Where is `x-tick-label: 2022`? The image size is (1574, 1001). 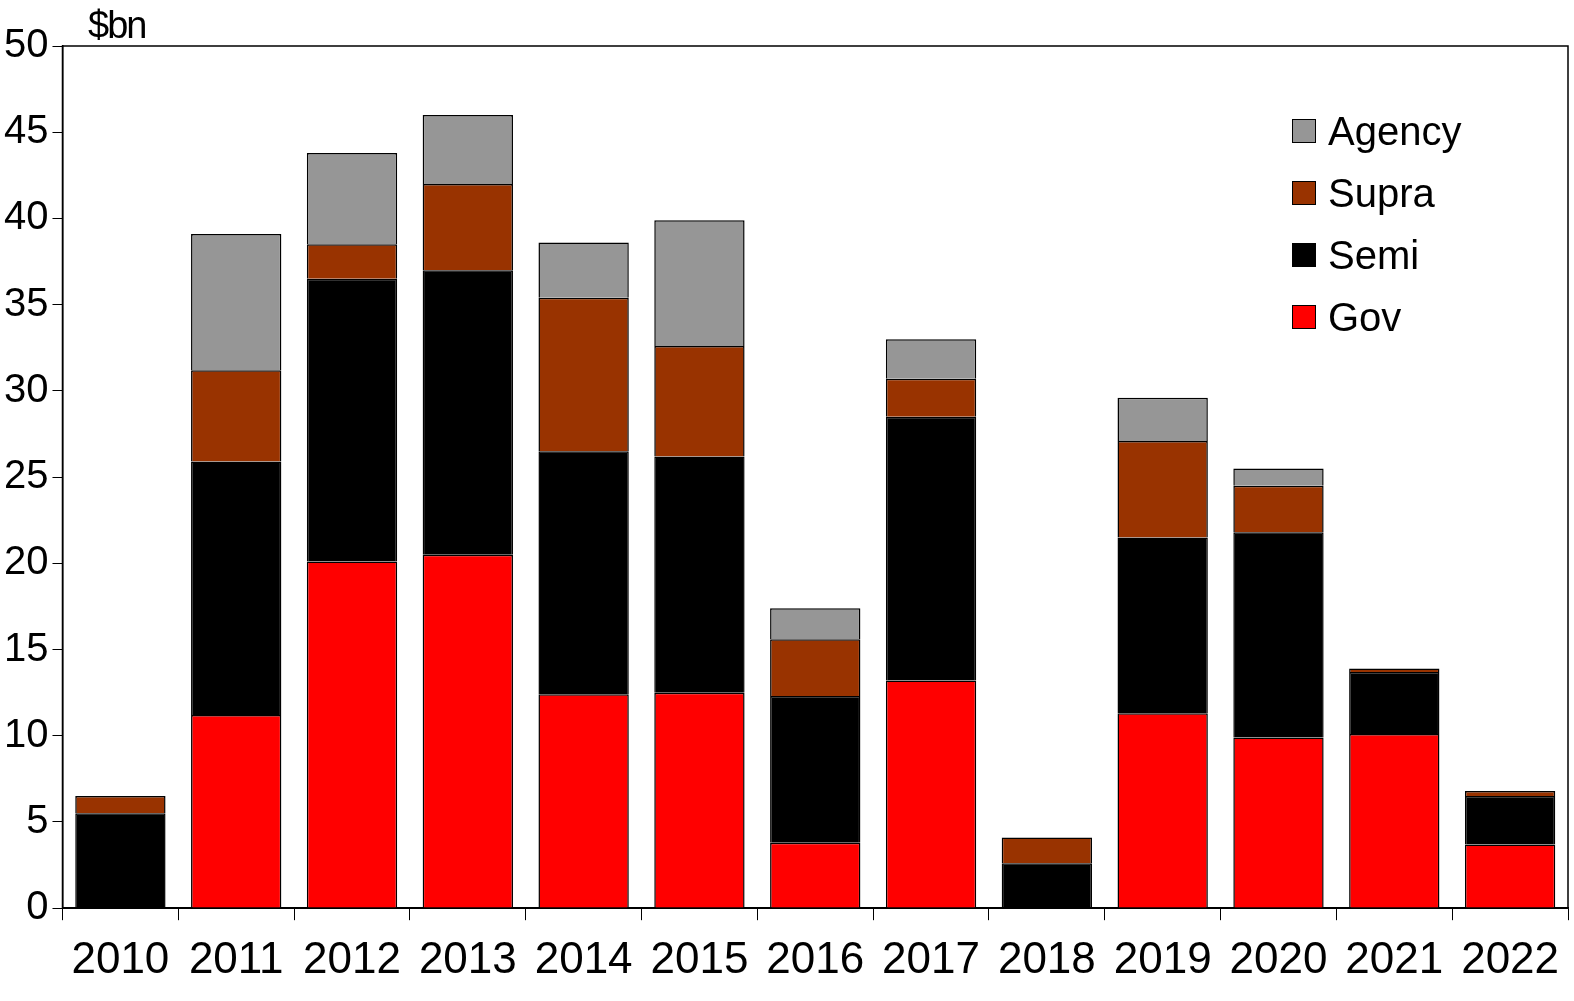
x-tick-label: 2022 is located at coordinates (1510, 957).